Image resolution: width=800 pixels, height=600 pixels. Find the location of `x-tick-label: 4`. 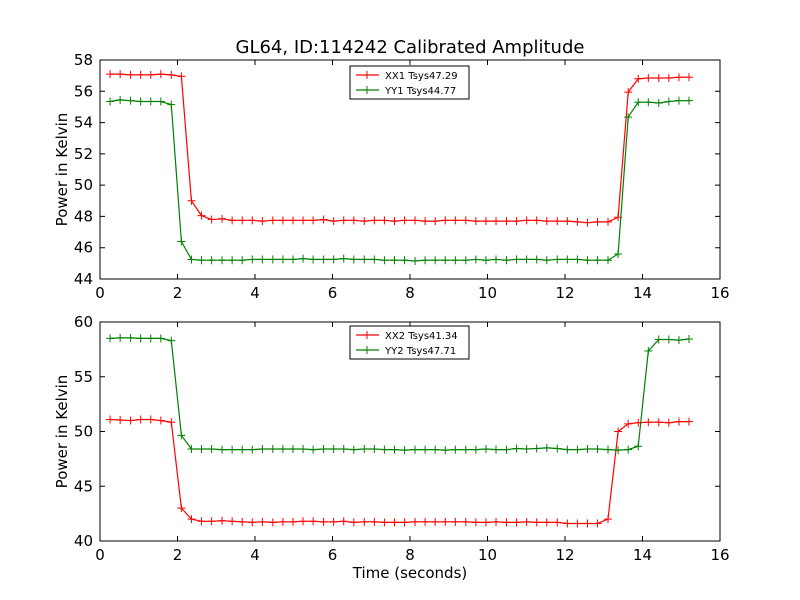

x-tick-label: 4 is located at coordinates (255, 555).